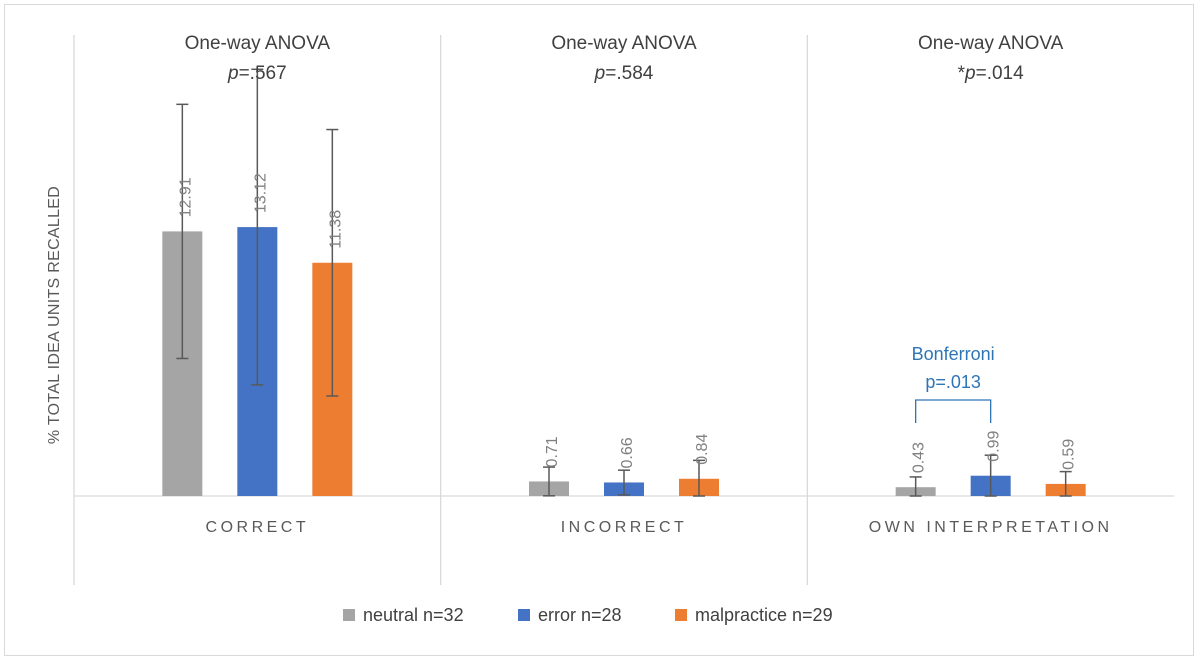  Describe the element at coordinates (257, 73) in the screenshot. I see `group-p-value: p=.567` at that location.